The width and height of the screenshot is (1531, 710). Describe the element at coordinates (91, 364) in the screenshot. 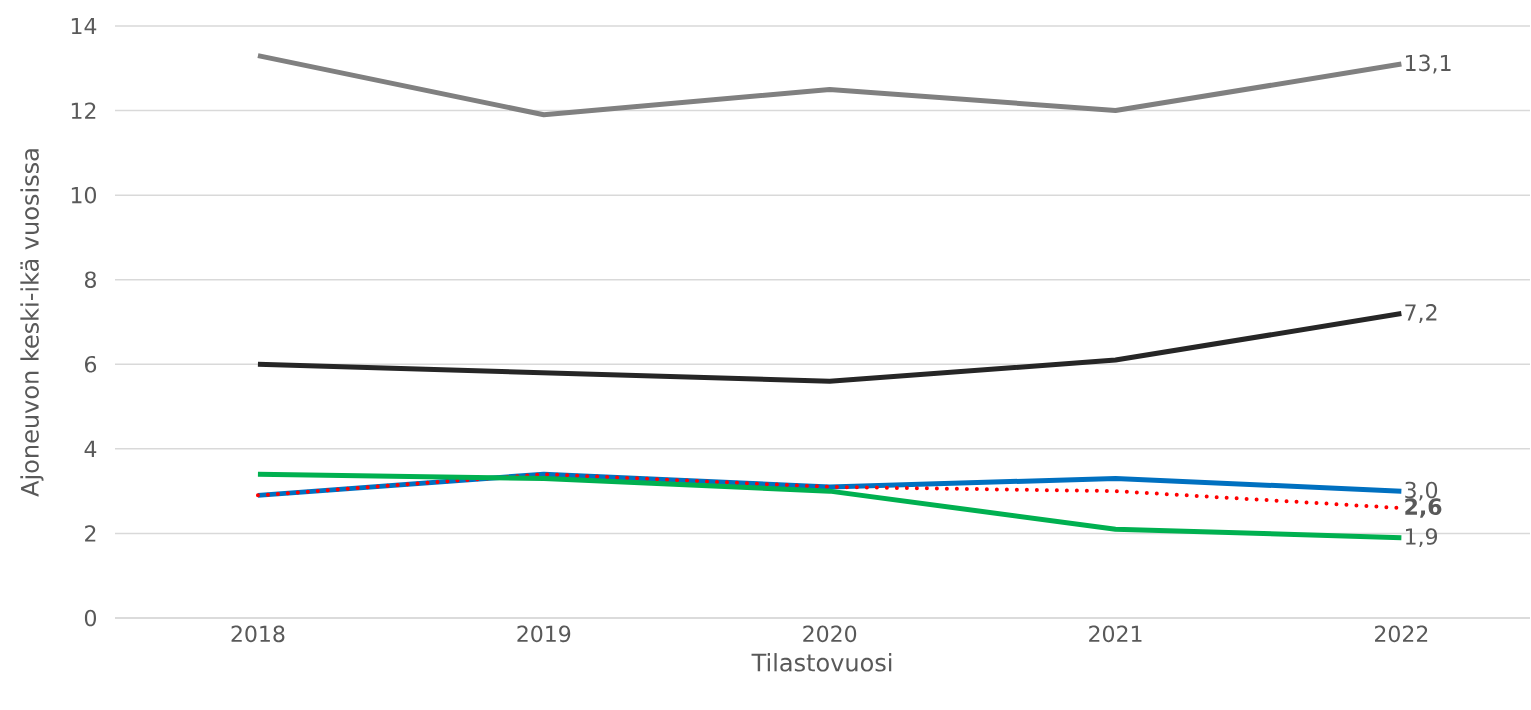

I see `y-tick-label: 6` at that location.